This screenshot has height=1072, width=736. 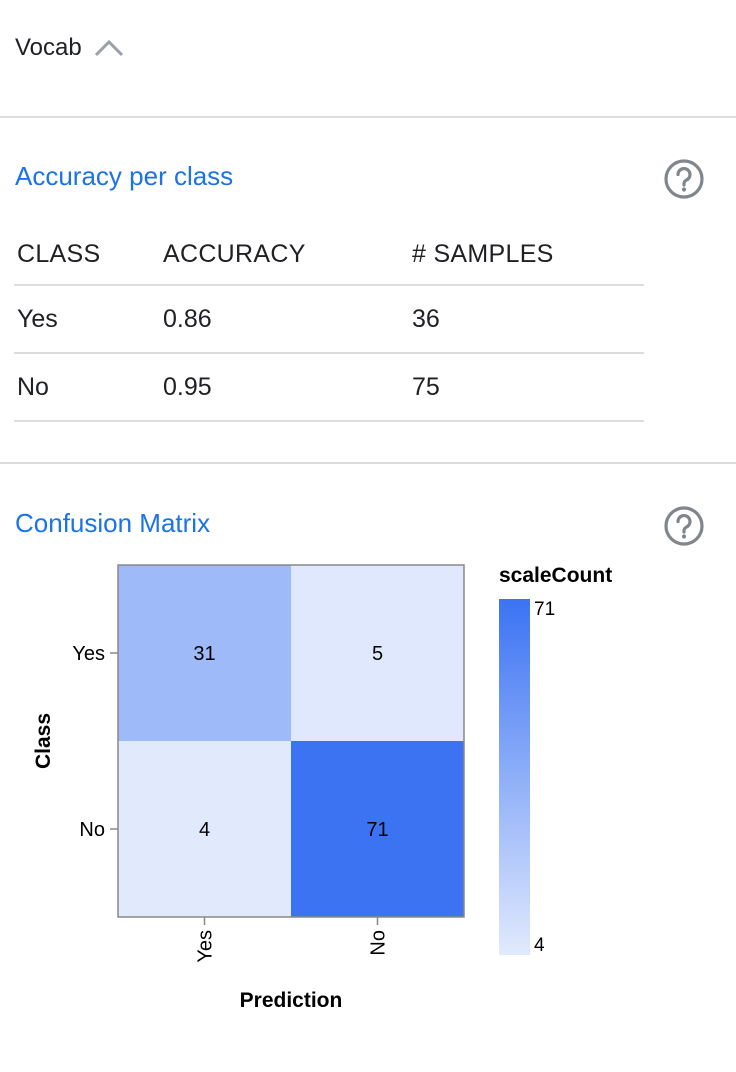 What do you see at coordinates (95, 742) in the screenshot?
I see `y-axis: Yes No` at bounding box center [95, 742].